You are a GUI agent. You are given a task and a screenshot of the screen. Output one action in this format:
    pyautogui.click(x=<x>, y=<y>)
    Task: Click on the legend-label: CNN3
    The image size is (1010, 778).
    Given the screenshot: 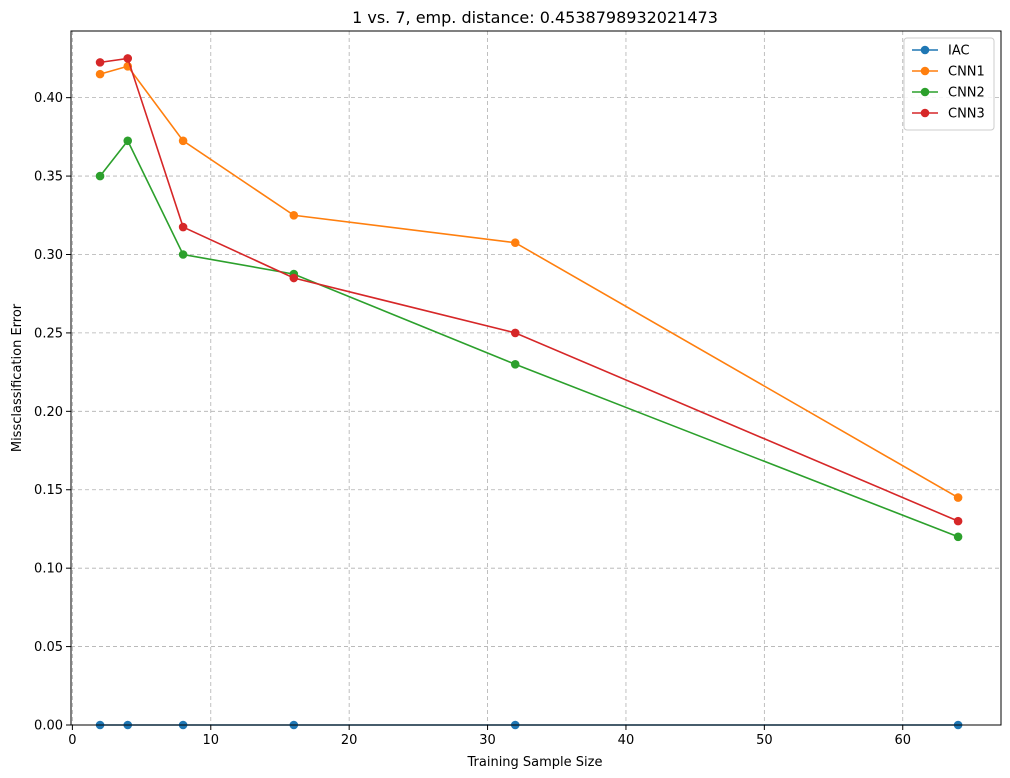 What is the action you would take?
    pyautogui.click(x=966, y=114)
    